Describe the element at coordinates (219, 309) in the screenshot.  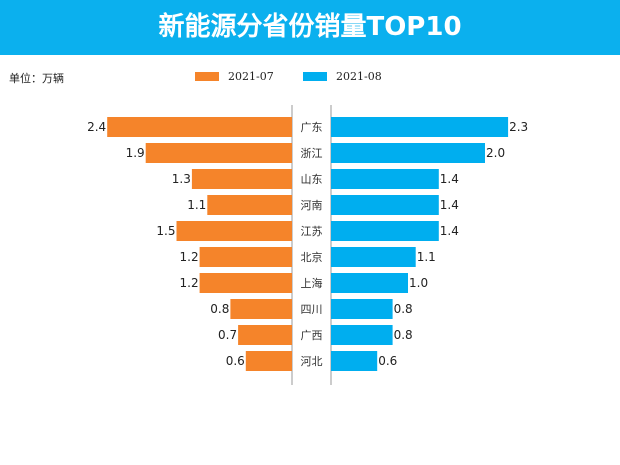
I see `data-label-2021-07: 0.8` at that location.